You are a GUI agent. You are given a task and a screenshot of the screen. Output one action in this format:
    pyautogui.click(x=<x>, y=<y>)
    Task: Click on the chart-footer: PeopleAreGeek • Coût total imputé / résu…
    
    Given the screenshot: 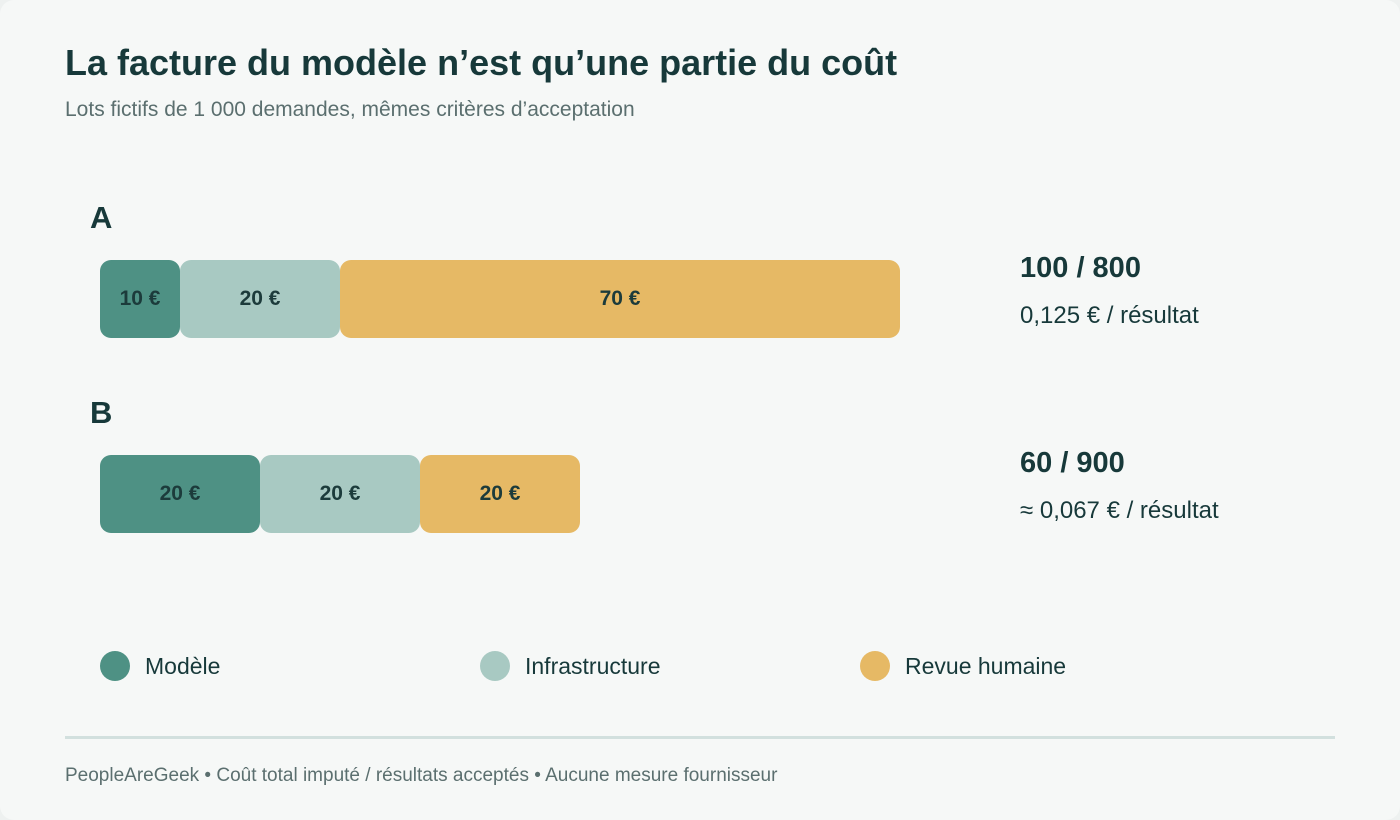 What is the action you would take?
    pyautogui.click(x=421, y=775)
    